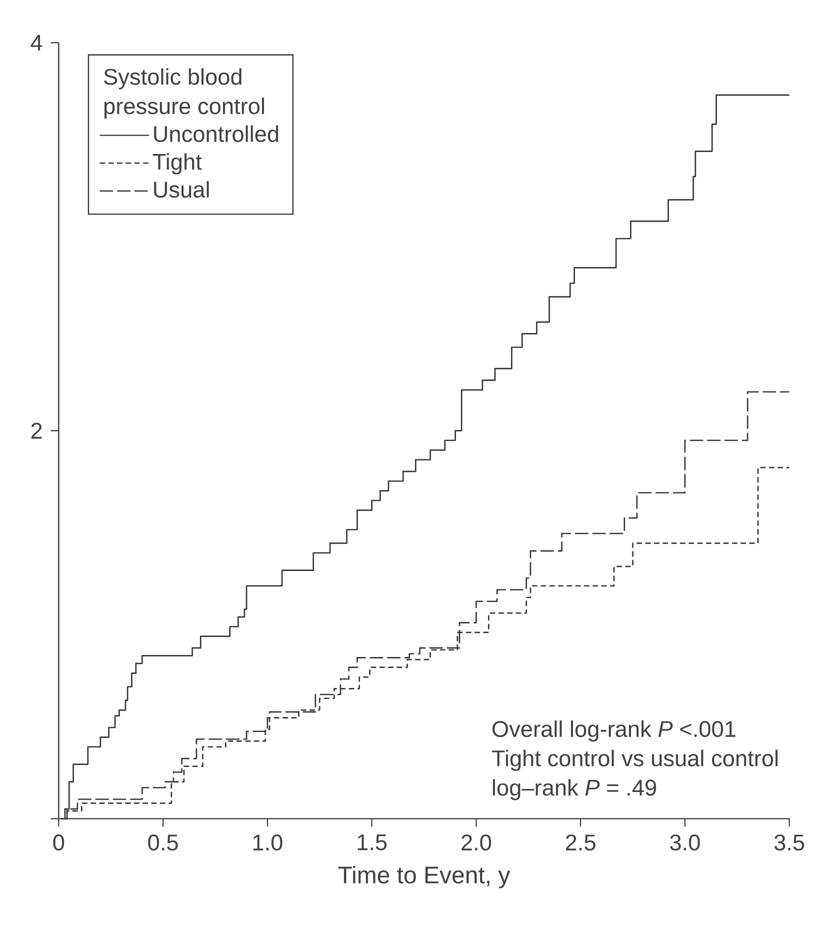 The image size is (831, 936). Describe the element at coordinates (177, 163) in the screenshot. I see `legend-label: Tight` at that location.